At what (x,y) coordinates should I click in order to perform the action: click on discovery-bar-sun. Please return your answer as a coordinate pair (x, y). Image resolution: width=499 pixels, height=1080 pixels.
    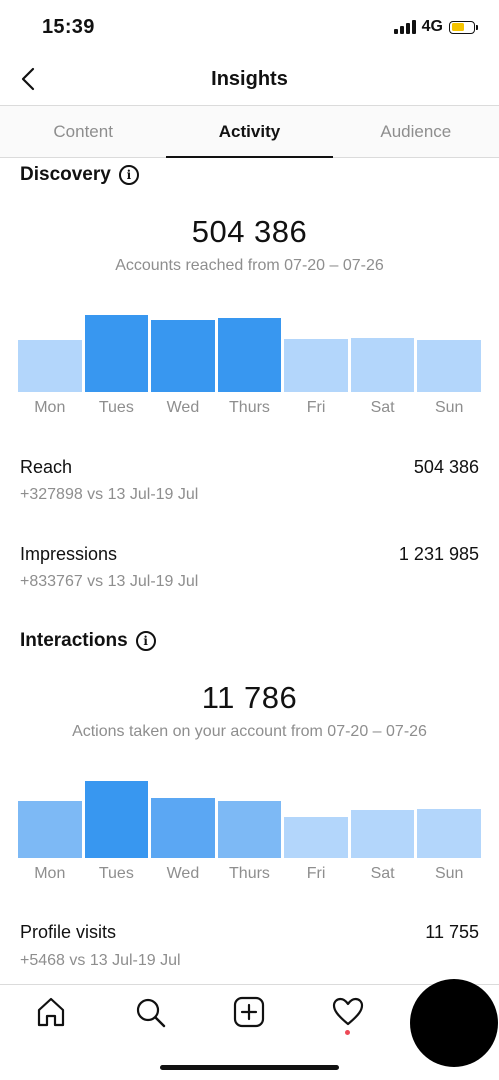
    Looking at the image, I should click on (449, 366).